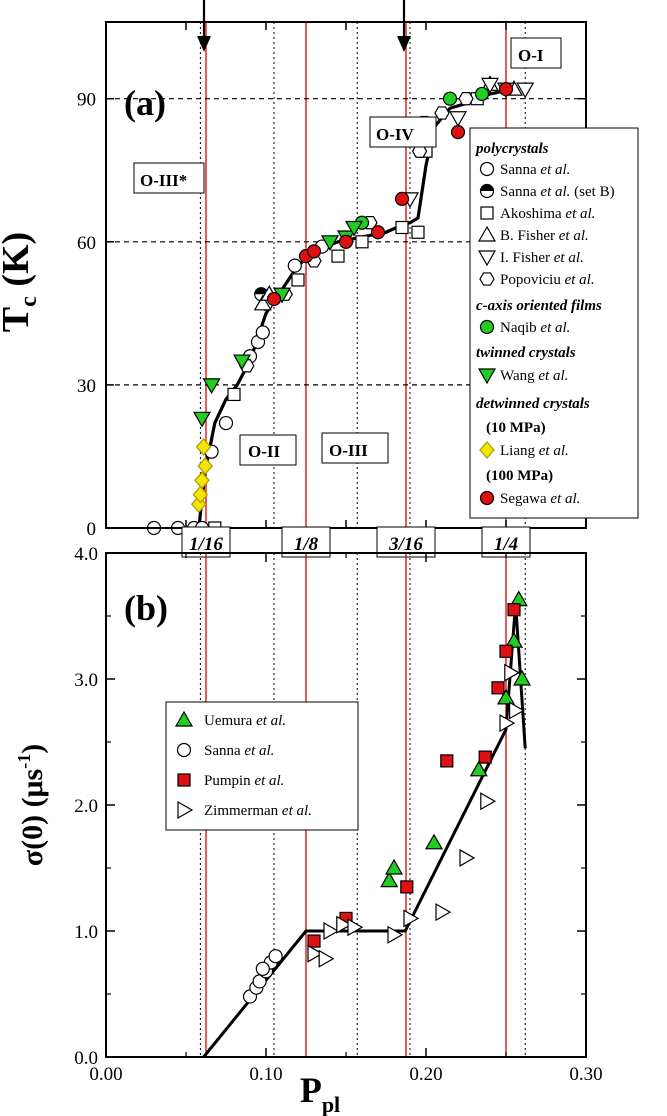 The height and width of the screenshot is (1116, 667). I want to click on legend-marker-circle-half, so click(487, 191).